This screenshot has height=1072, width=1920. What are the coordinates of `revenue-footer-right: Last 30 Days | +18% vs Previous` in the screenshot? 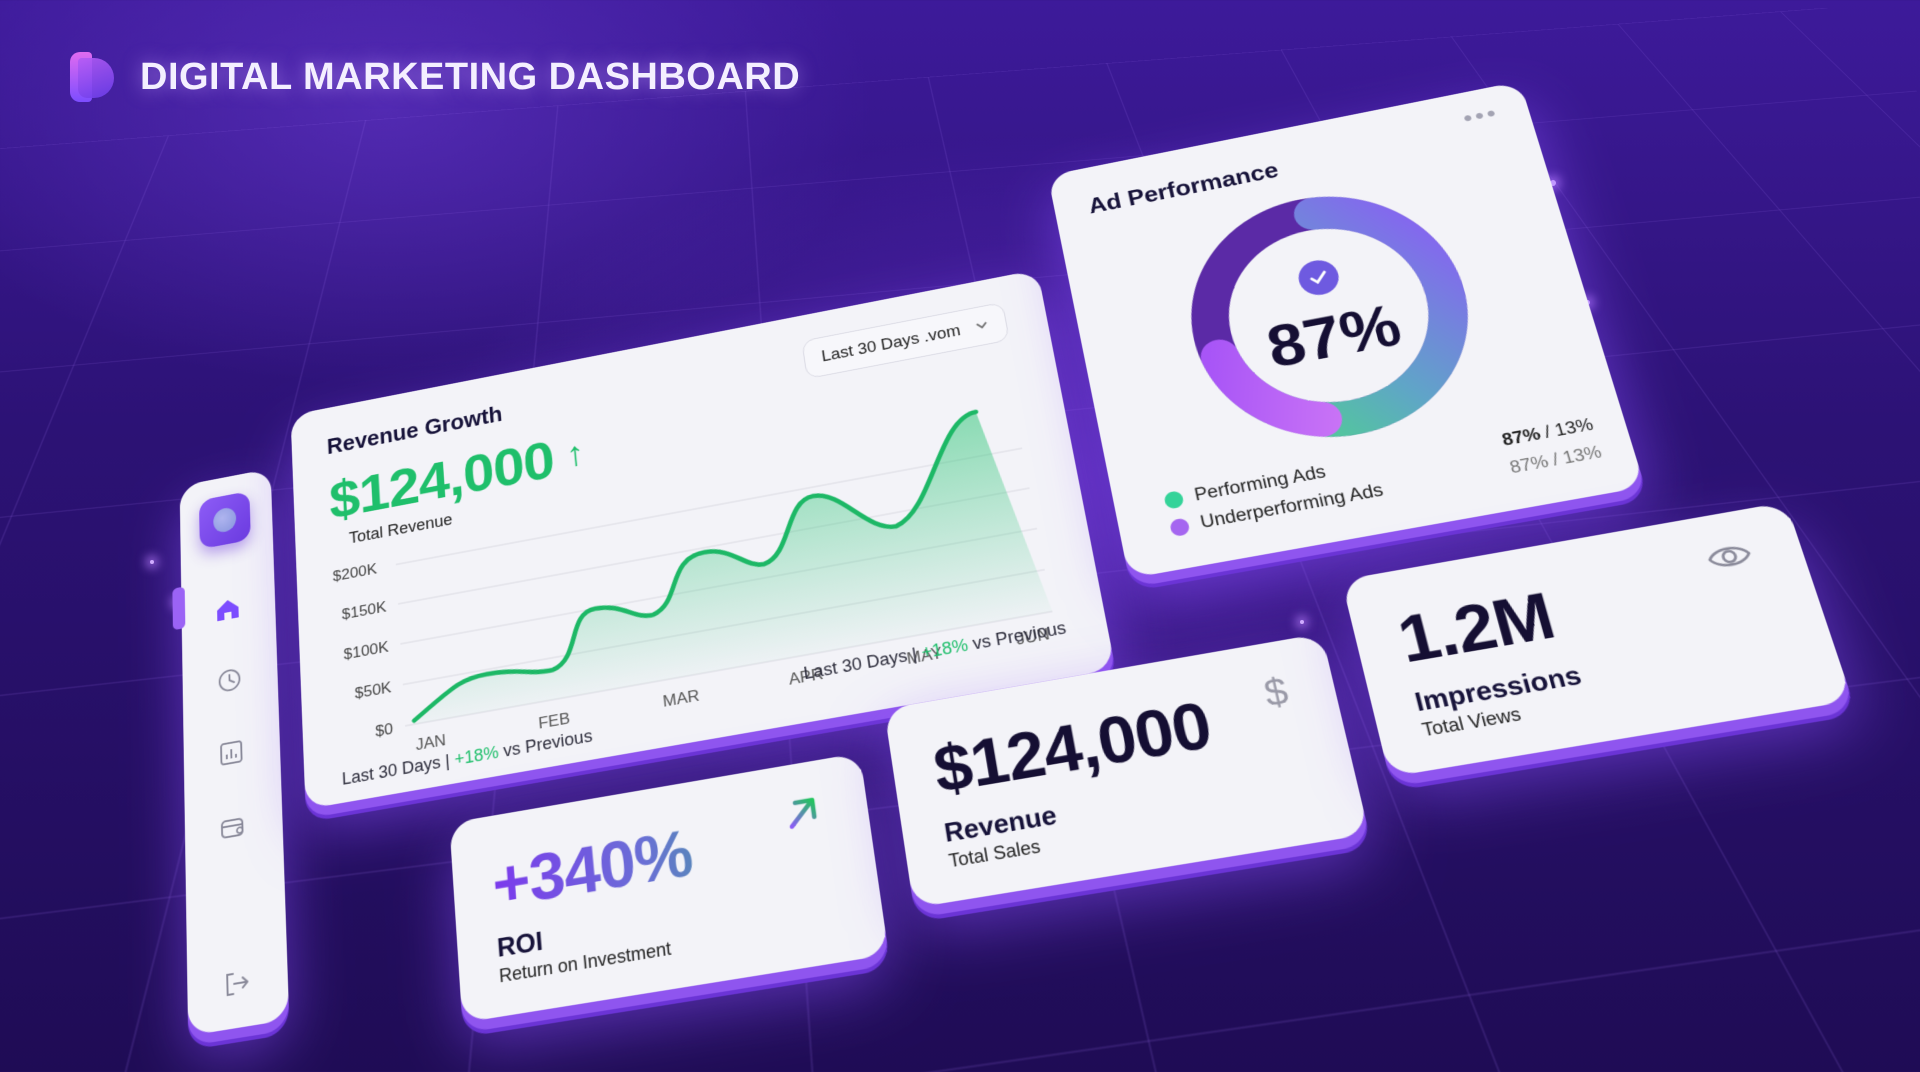 It's located at (935, 650).